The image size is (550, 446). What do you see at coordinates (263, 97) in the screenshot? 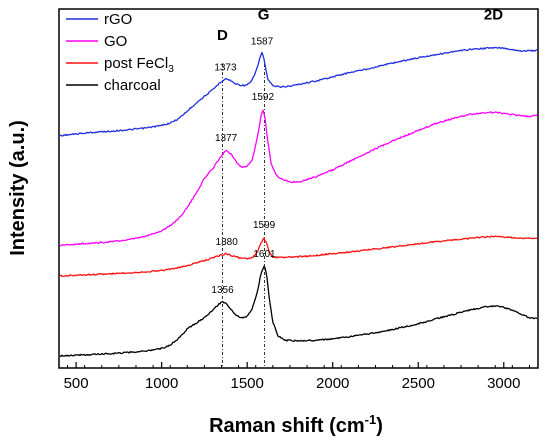
I see `peak-label-go-1592: 1592` at bounding box center [263, 97].